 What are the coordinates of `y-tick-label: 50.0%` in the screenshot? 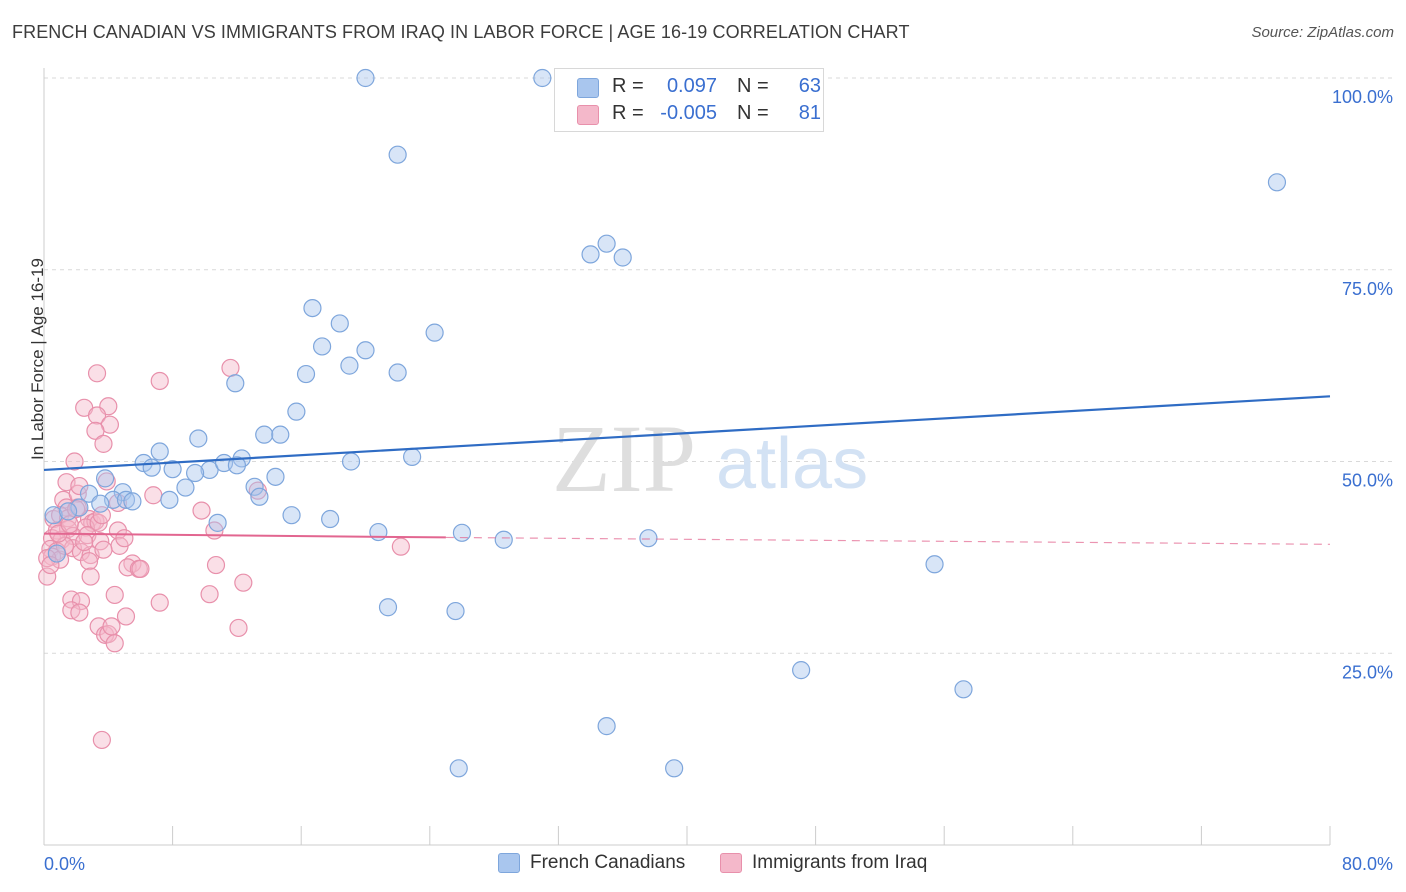 It's located at (1367, 481).